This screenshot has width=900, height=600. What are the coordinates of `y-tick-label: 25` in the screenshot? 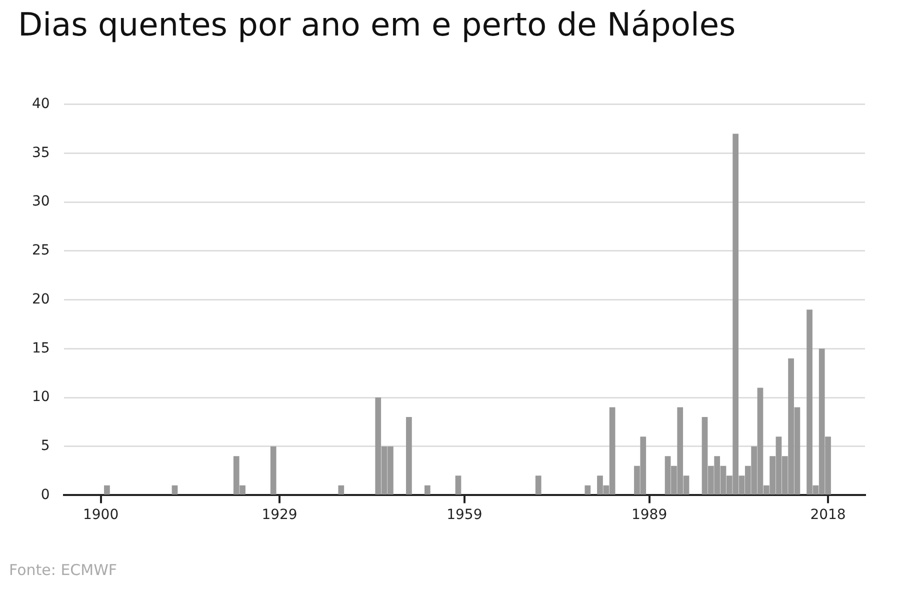 It's located at (41, 250).